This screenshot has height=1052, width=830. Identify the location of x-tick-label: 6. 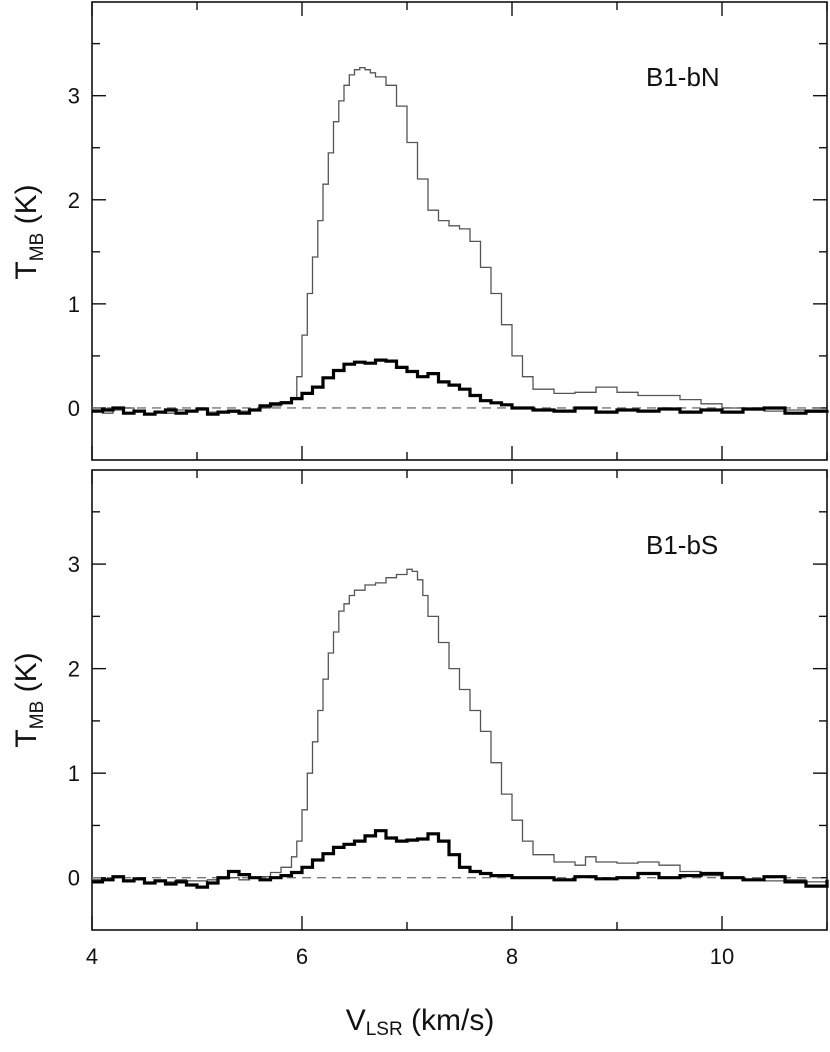
(302, 956).